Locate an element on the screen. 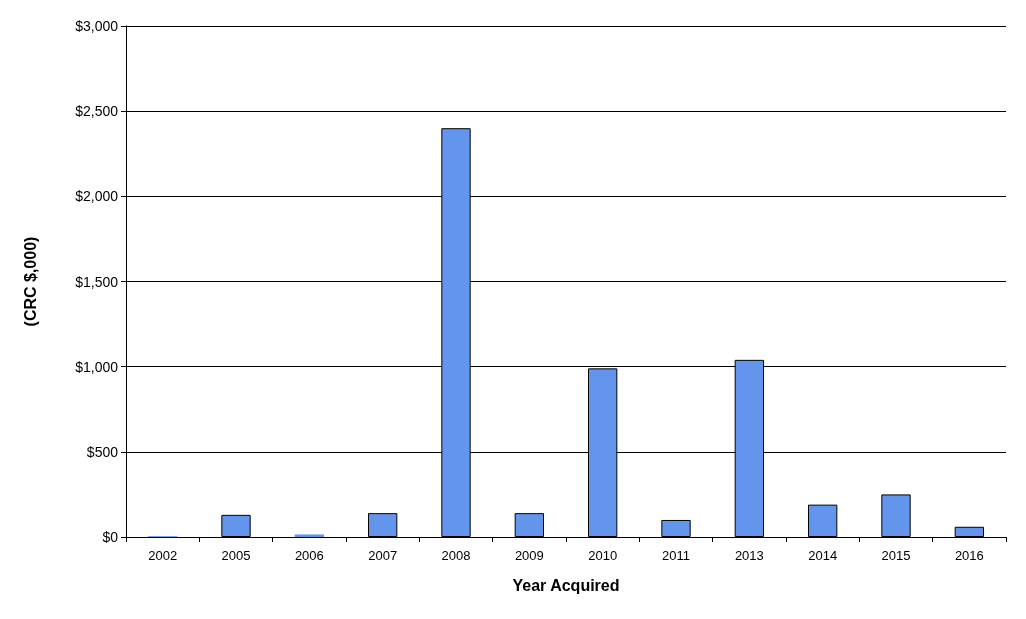 The width and height of the screenshot is (1026, 619). x-tick-label: 2011 is located at coordinates (676, 555).